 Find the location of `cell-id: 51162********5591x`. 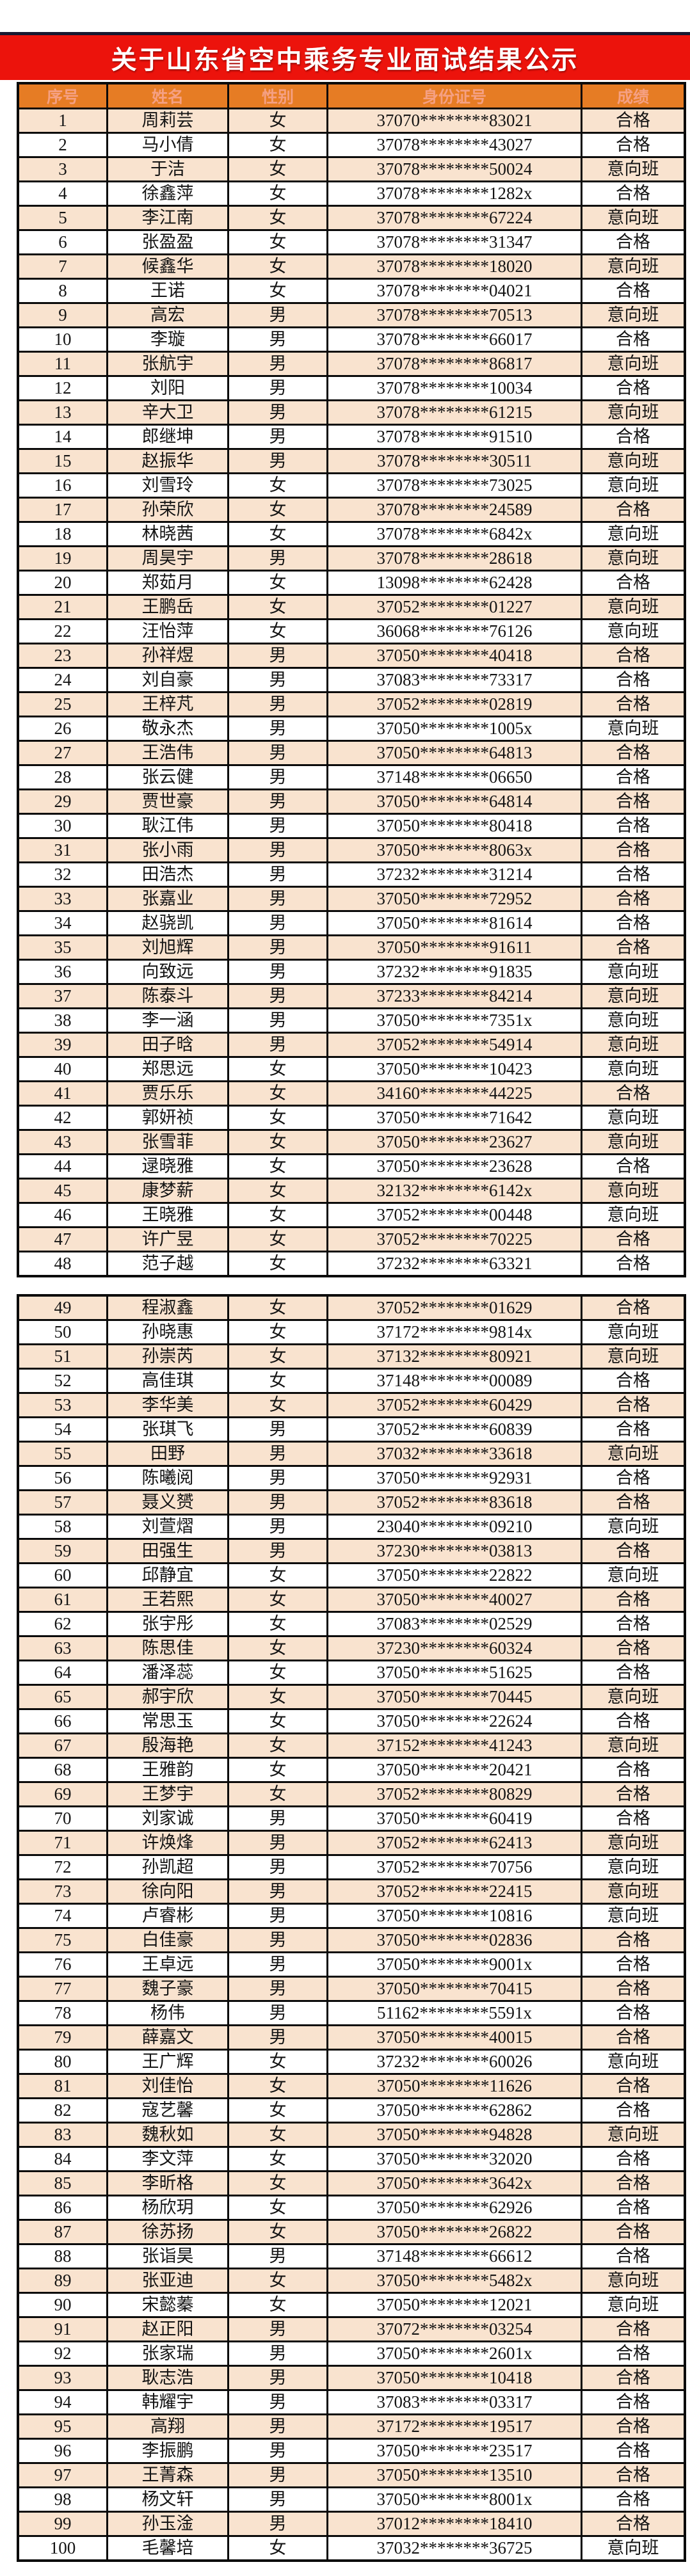

cell-id: 51162********5591x is located at coordinates (454, 2013).